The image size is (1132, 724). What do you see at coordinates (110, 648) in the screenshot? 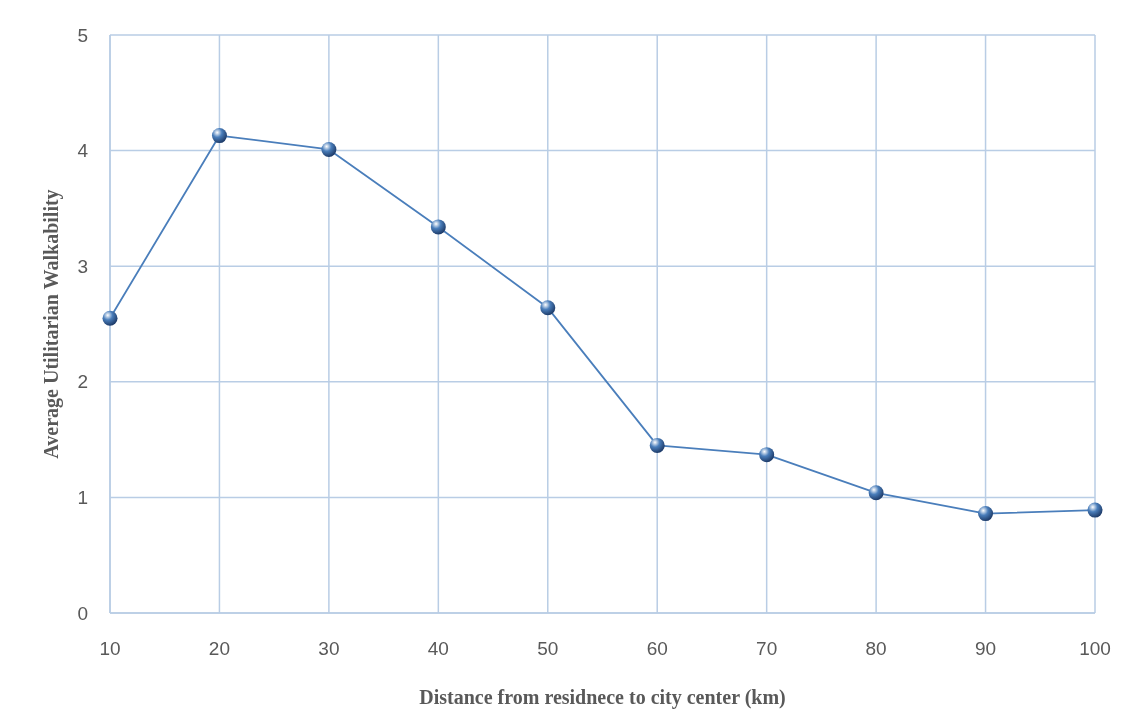
I see `x-tick-label: 10` at bounding box center [110, 648].